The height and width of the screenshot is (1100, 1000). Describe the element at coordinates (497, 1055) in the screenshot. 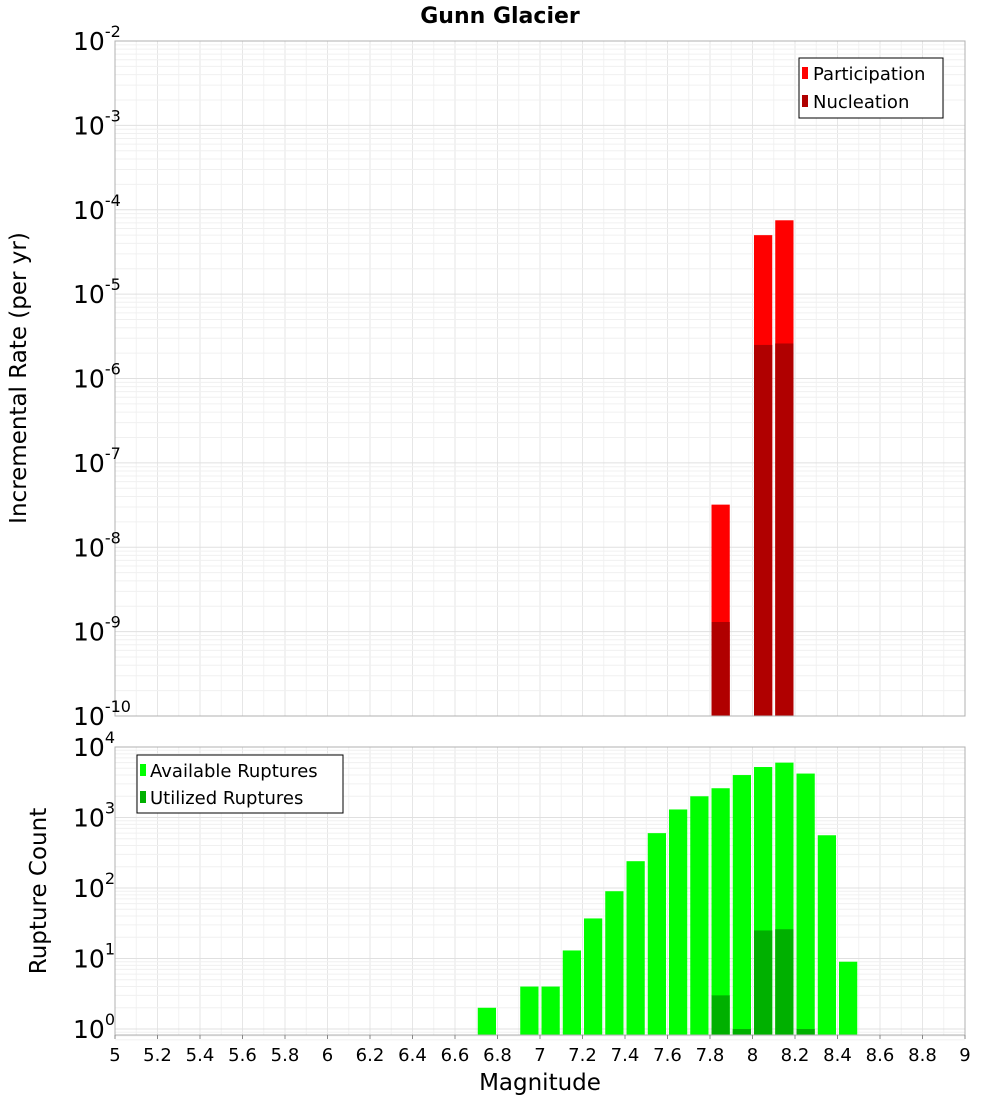

I see `x-tick-label: 6.8` at that location.